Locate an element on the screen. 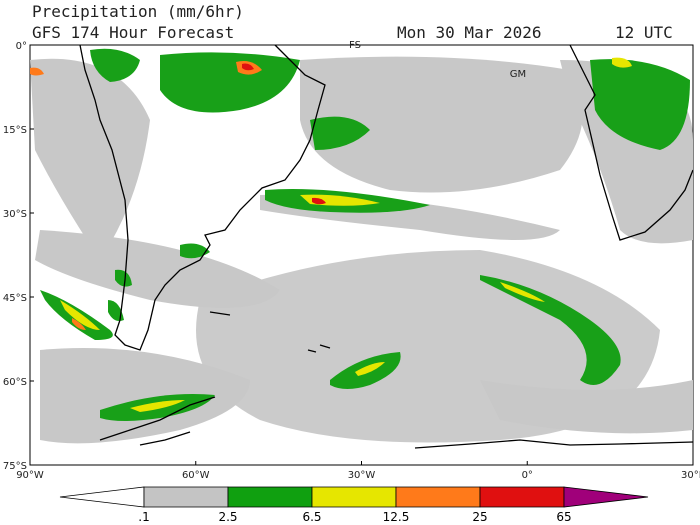  lon-label: 90°W is located at coordinates (30, 475).